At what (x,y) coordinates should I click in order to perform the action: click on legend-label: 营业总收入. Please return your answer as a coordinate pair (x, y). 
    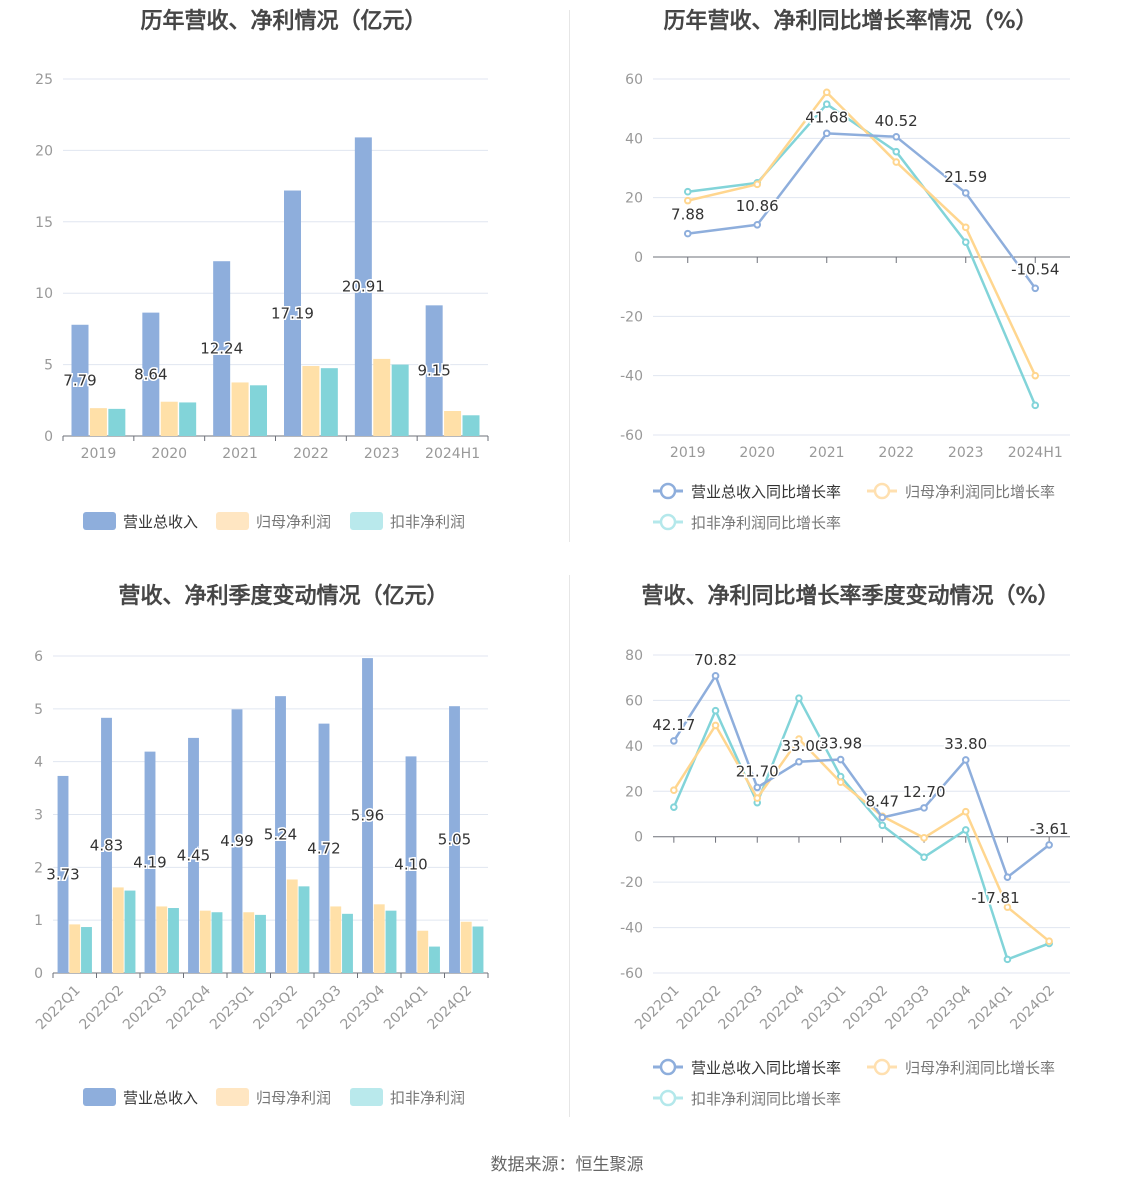
    Looking at the image, I should click on (160, 1098).